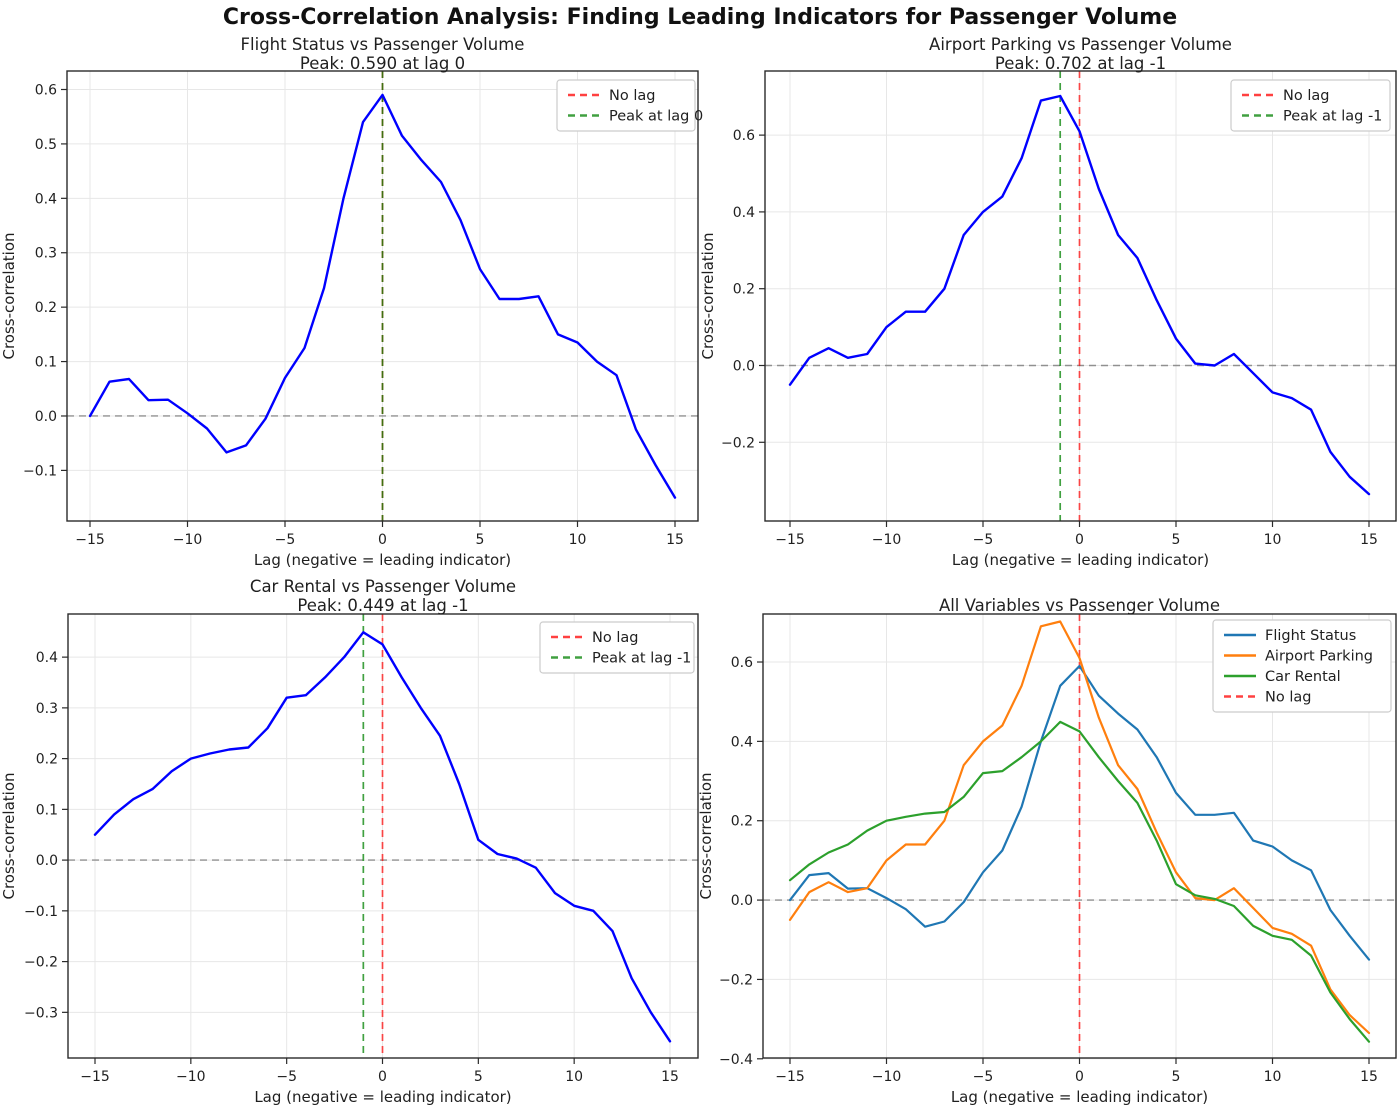 The image size is (1400, 1109). Describe the element at coordinates (383, 586) in the screenshot. I see `chart-title: Car Rental vs Passenger Volume` at that location.